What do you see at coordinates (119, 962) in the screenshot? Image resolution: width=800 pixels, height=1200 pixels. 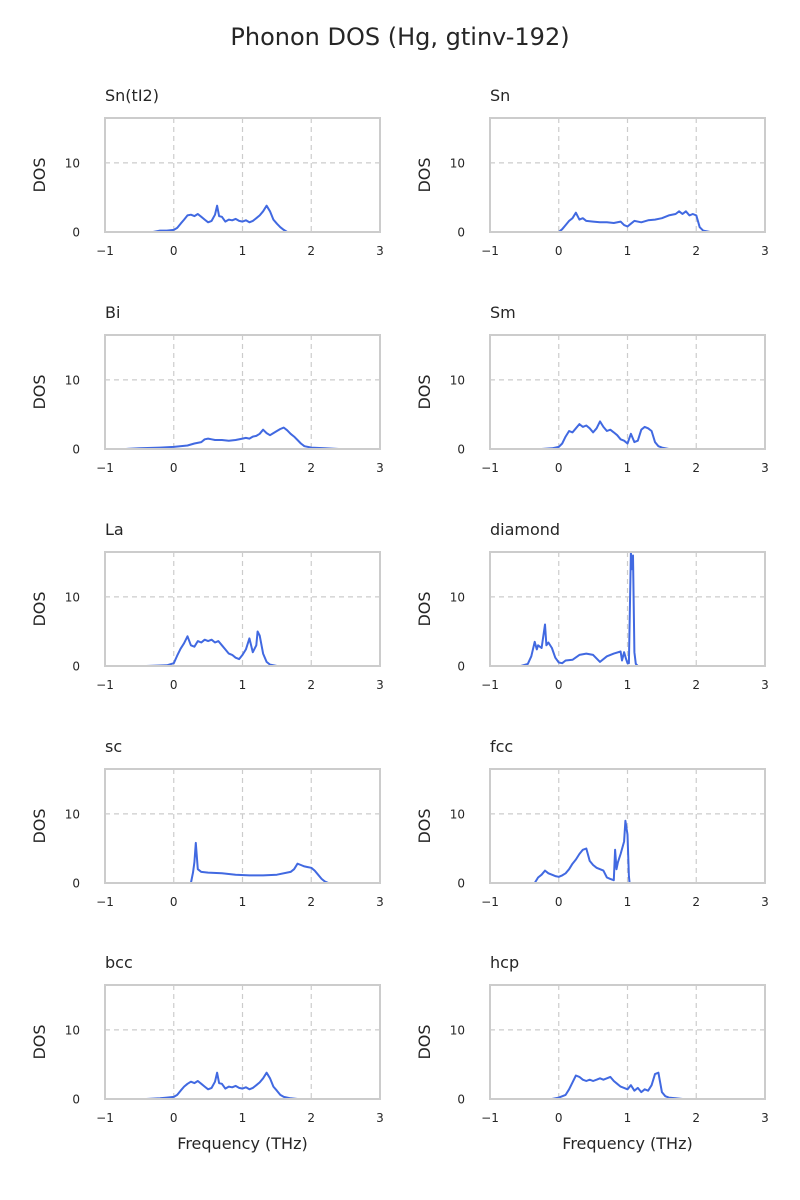 I see `subplot-title: bcc` at bounding box center [119, 962].